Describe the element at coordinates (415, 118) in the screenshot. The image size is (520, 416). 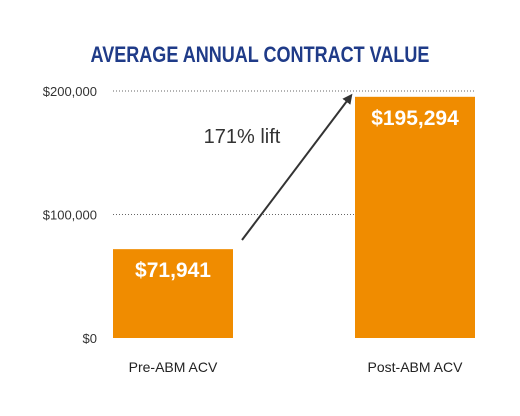
I see `bar-value-label: $195,294` at that location.